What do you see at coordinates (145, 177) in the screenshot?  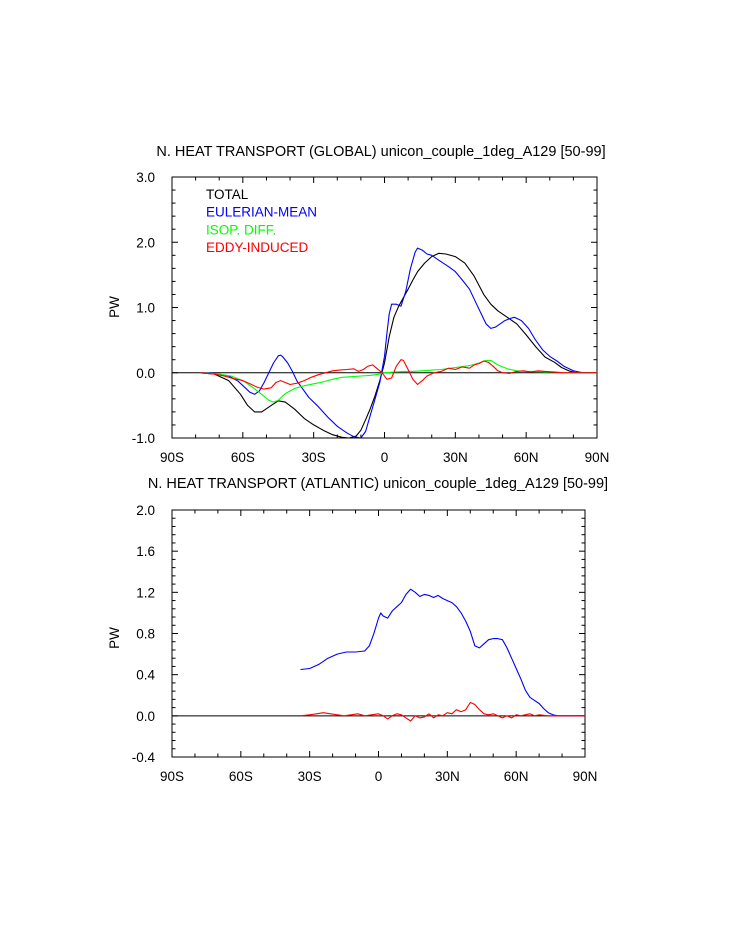 I see `y-tick-label: 3.0` at bounding box center [145, 177].